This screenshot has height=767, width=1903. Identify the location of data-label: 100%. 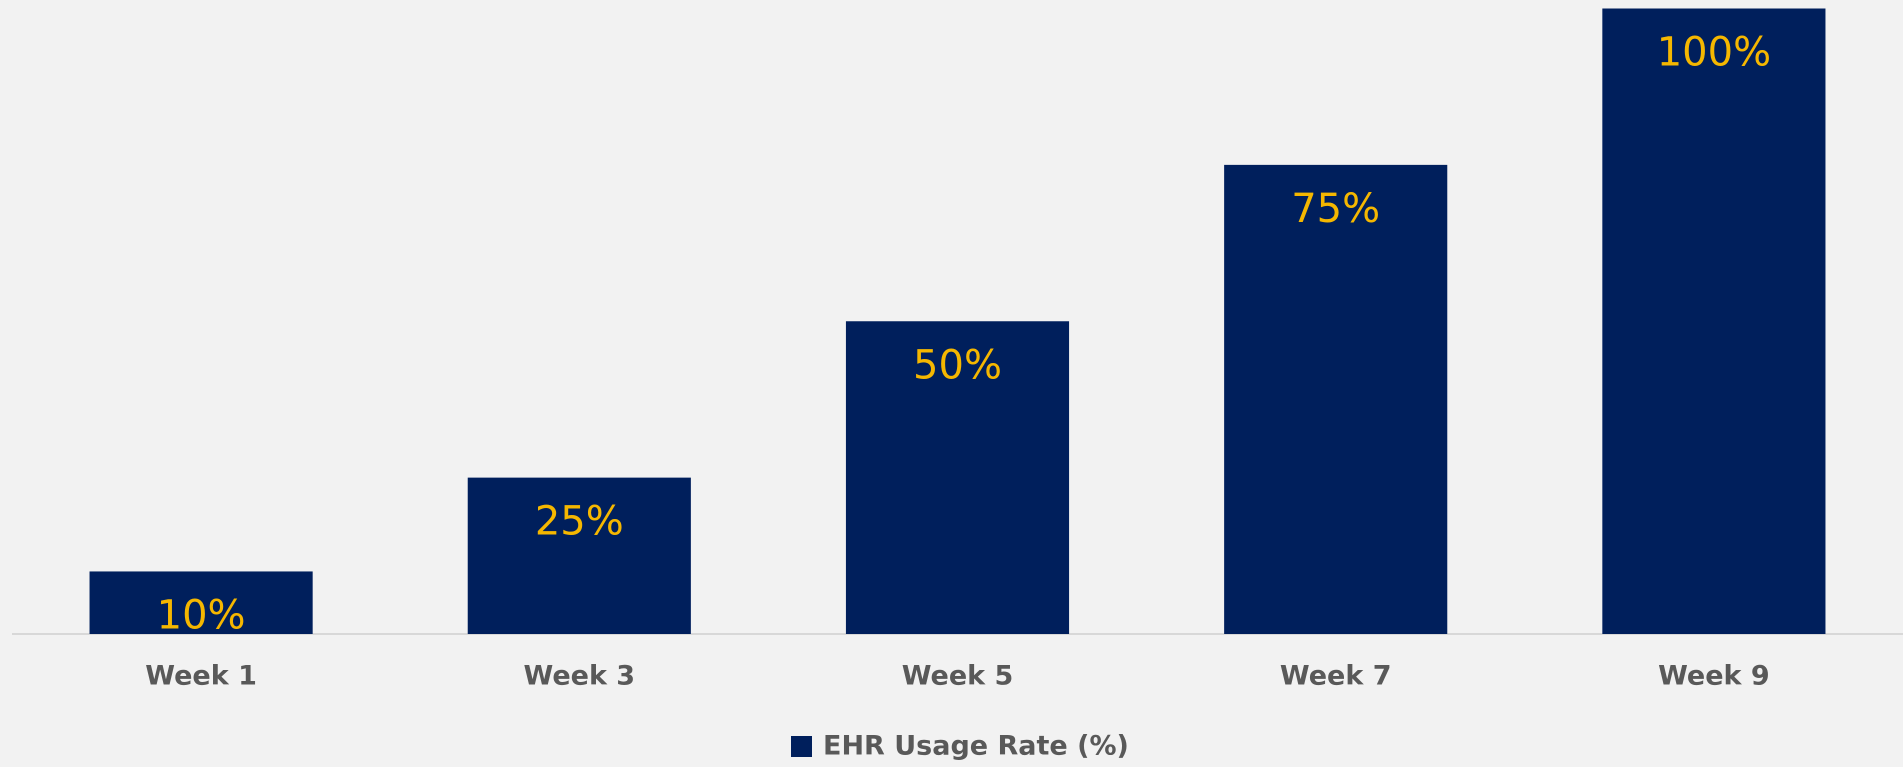
(1714, 53).